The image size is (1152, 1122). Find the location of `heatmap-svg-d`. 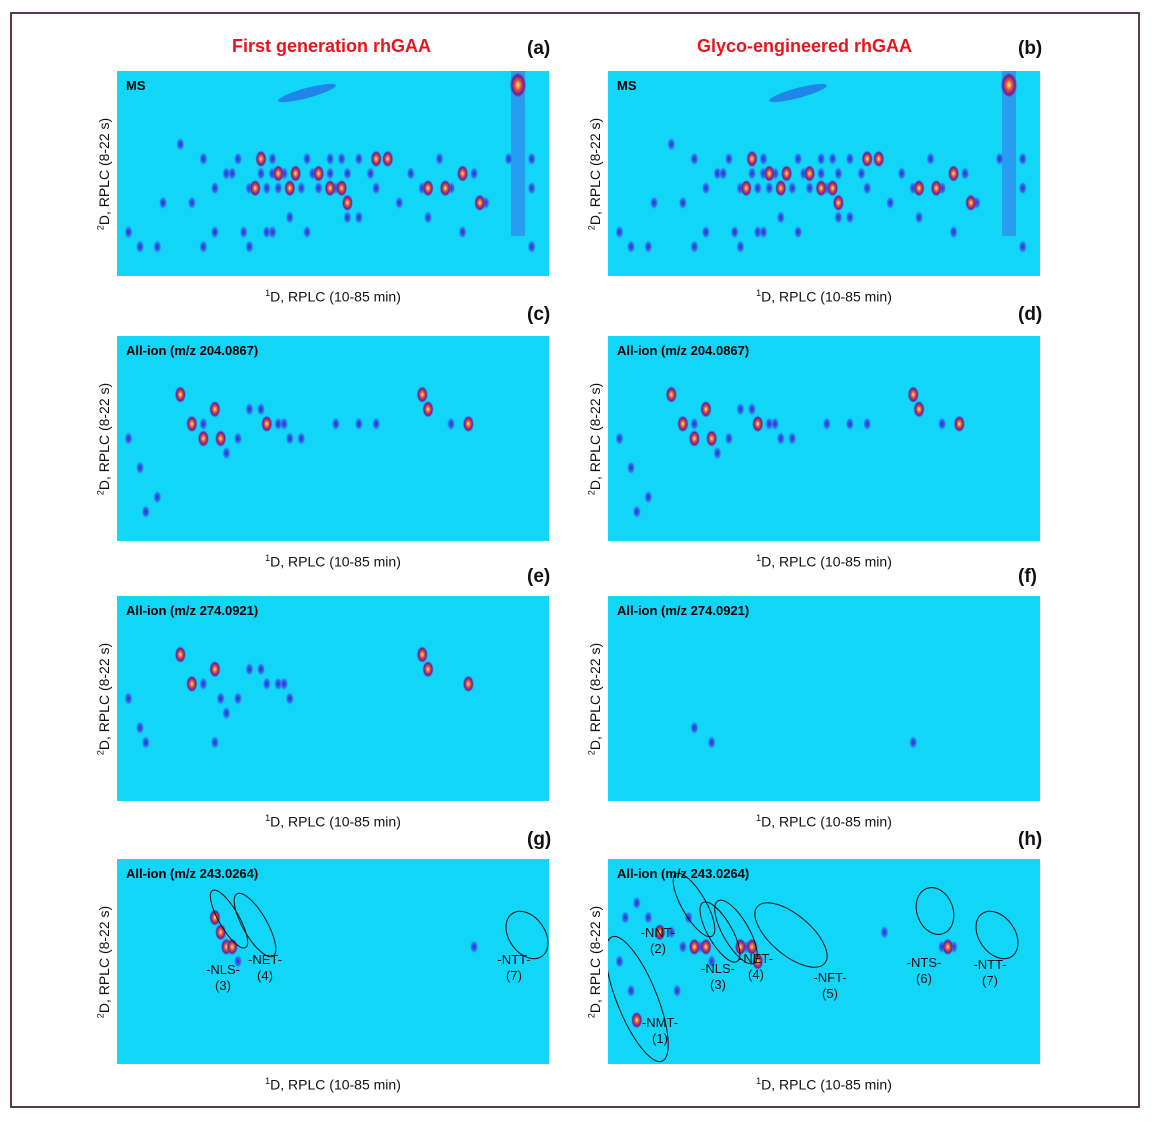

heatmap-svg-d is located at coordinates (790, 452).